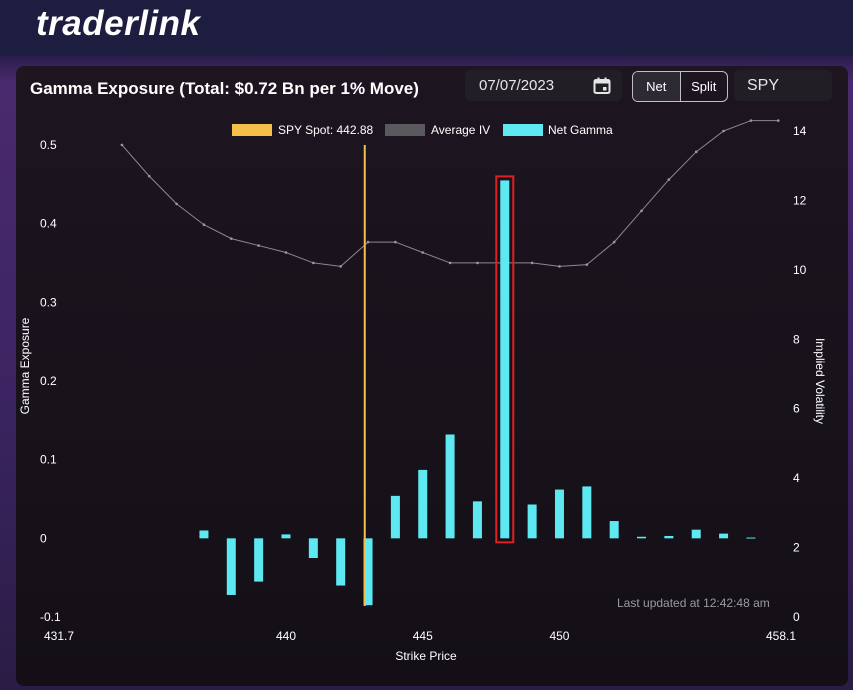 The image size is (853, 690). Describe the element at coordinates (796, 339) in the screenshot. I see `y2-tick-label: 8` at that location.